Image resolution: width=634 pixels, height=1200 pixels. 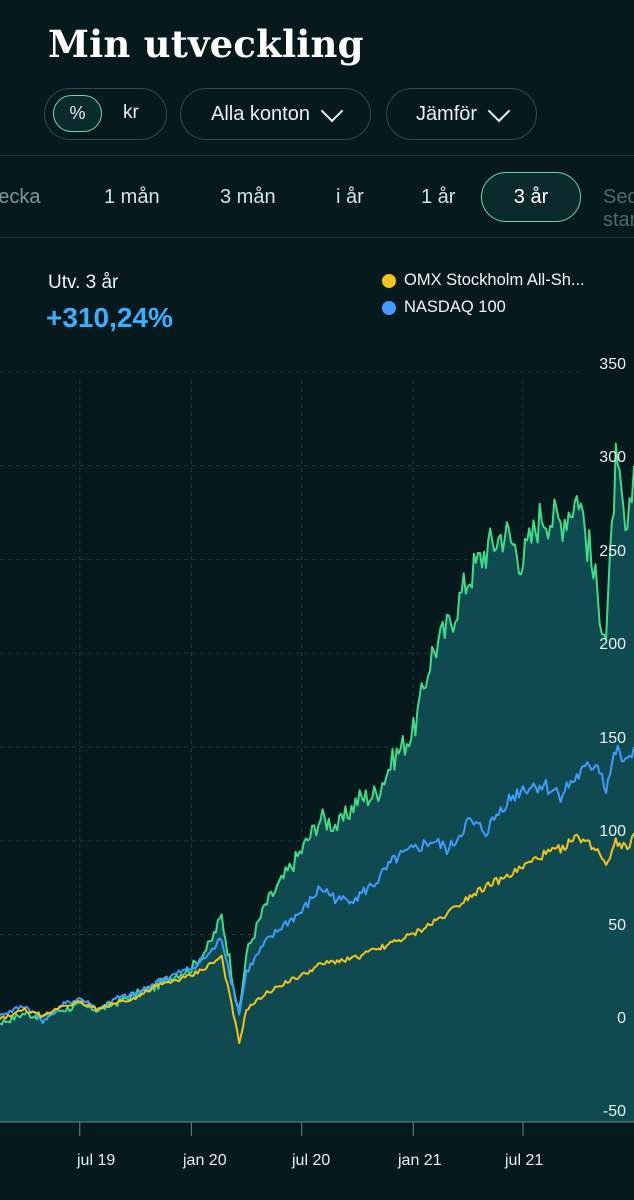 What do you see at coordinates (205, 1160) in the screenshot?
I see `x-tick: jan 20` at bounding box center [205, 1160].